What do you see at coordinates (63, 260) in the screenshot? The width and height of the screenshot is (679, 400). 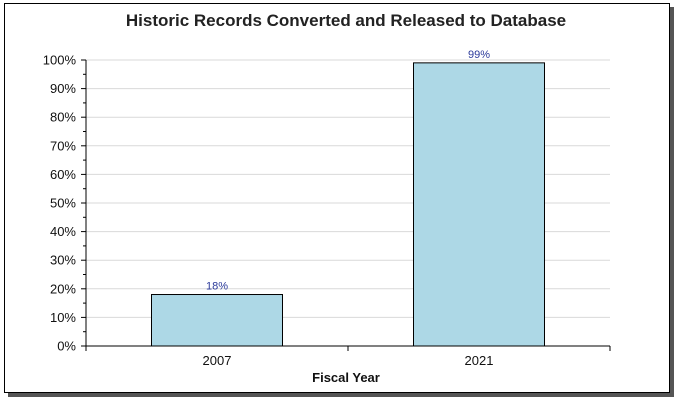 I see `y-tick-label: 30%` at bounding box center [63, 260].